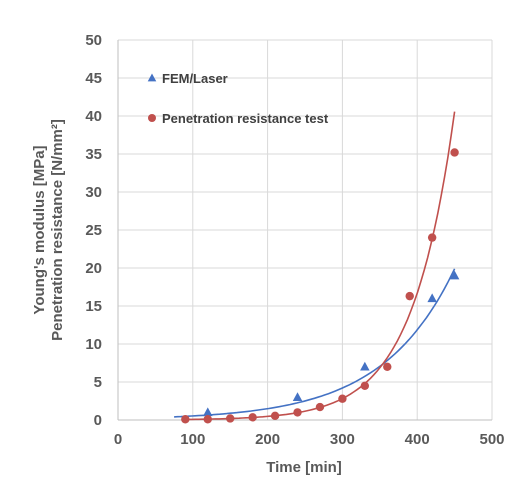 The height and width of the screenshot is (479, 506). Describe the element at coordinates (342, 439) in the screenshot. I see `x-tick-label: 300` at that location.